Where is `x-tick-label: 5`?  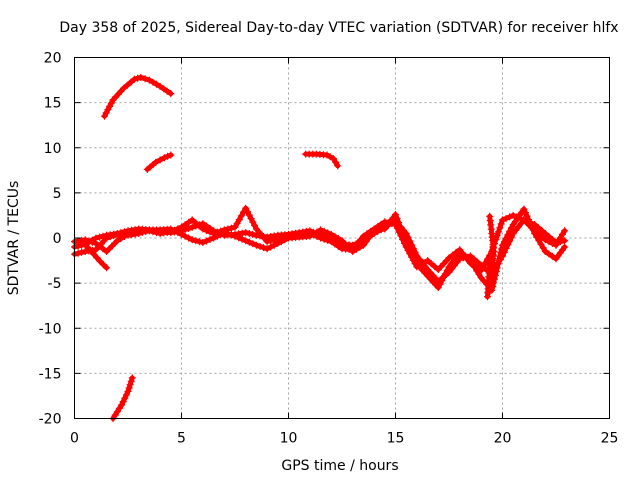 x-tick-label: 5 is located at coordinates (181, 439).